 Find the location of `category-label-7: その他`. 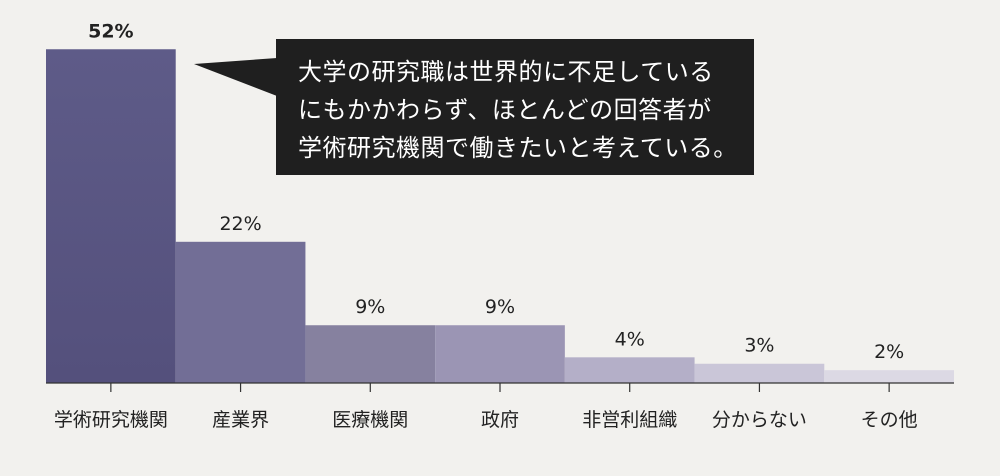

category-label-7: その他 is located at coordinates (889, 420).